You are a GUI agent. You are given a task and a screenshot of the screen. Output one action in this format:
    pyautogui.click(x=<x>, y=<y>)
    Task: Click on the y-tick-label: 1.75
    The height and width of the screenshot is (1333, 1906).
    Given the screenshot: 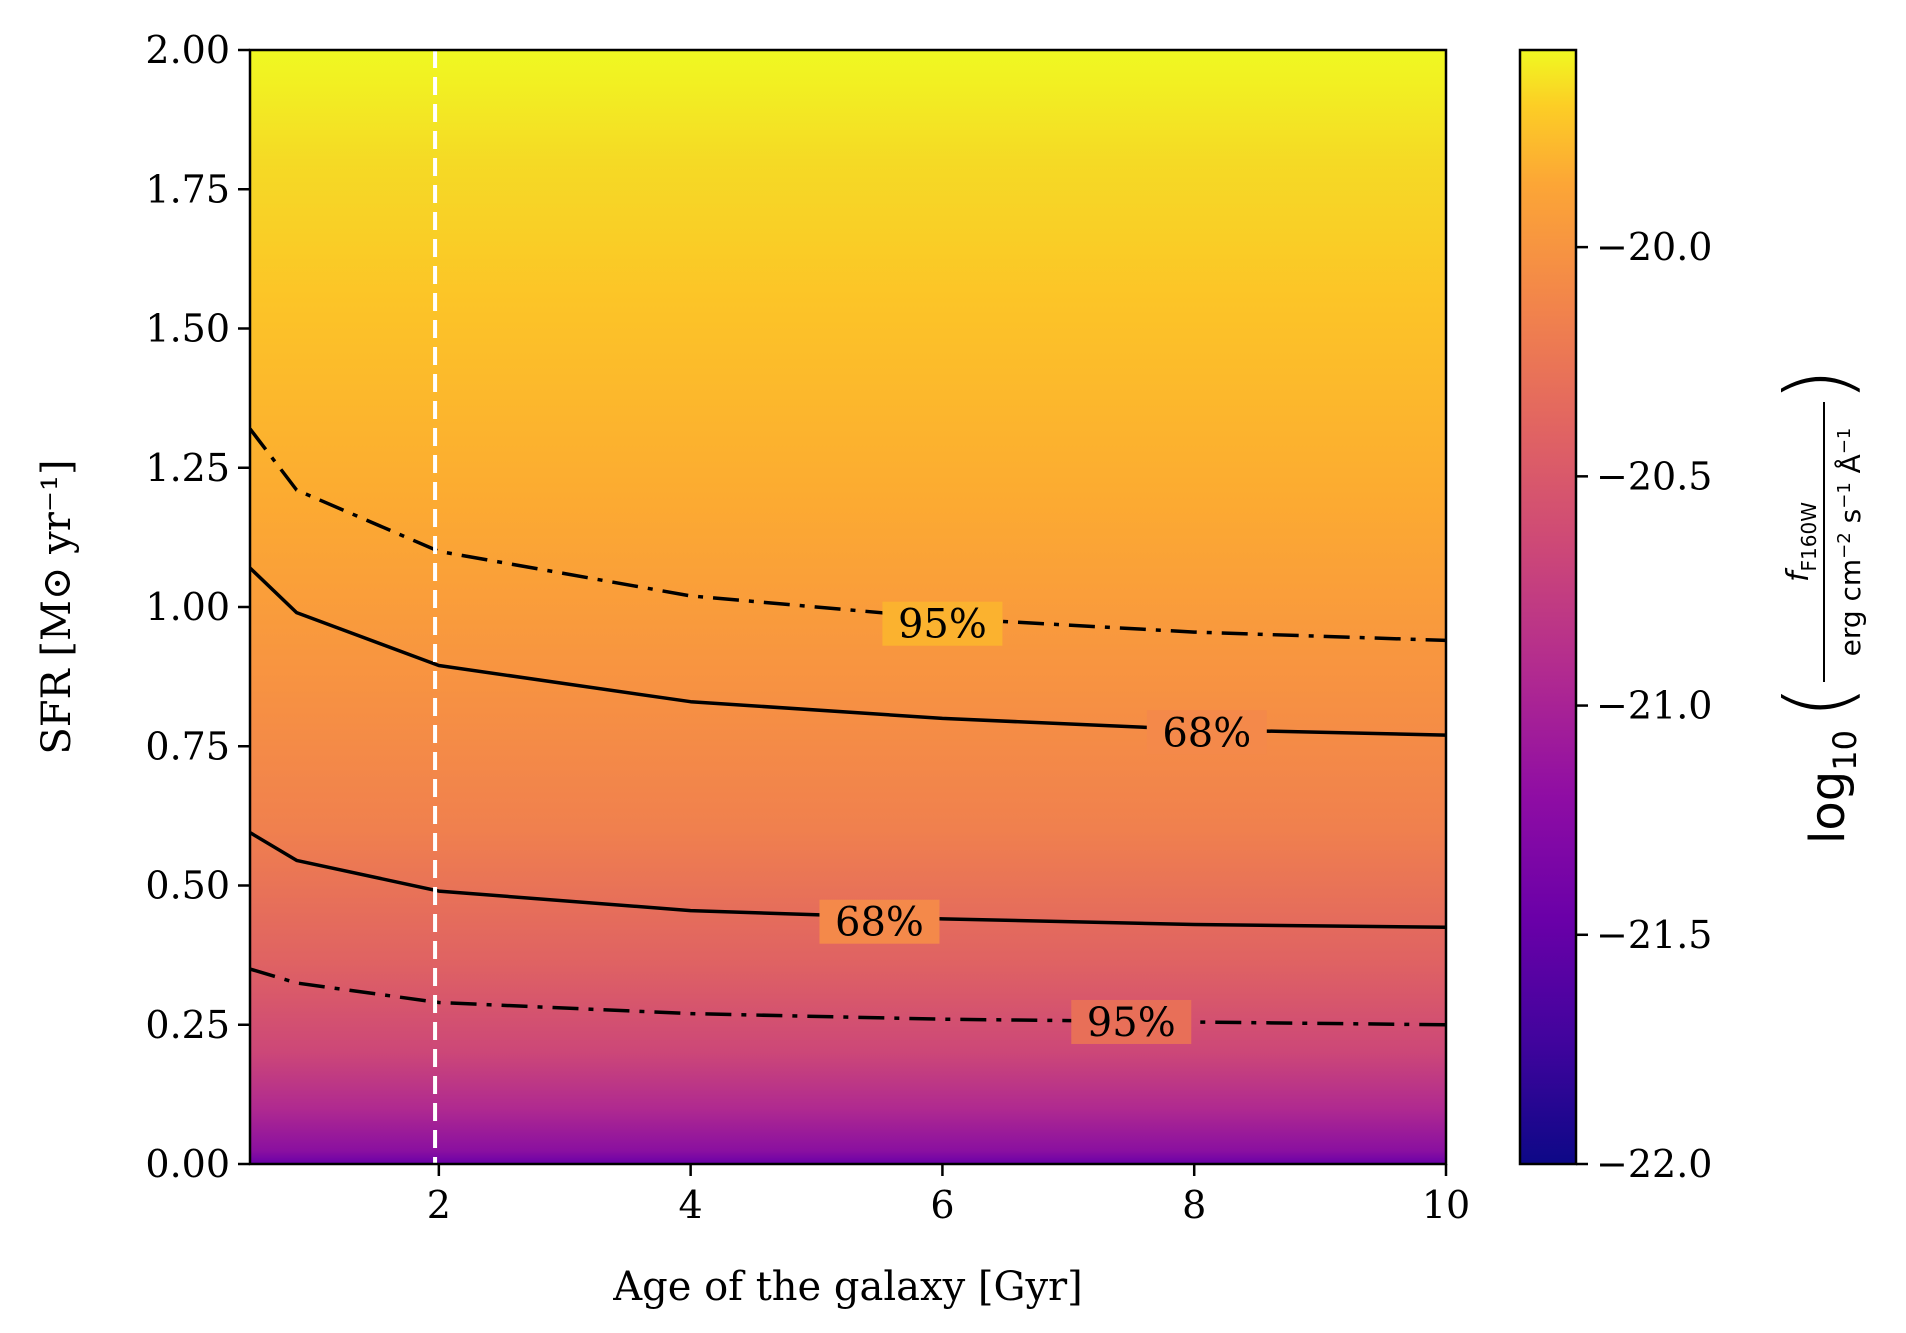 What is the action you would take?
    pyautogui.click(x=187, y=189)
    